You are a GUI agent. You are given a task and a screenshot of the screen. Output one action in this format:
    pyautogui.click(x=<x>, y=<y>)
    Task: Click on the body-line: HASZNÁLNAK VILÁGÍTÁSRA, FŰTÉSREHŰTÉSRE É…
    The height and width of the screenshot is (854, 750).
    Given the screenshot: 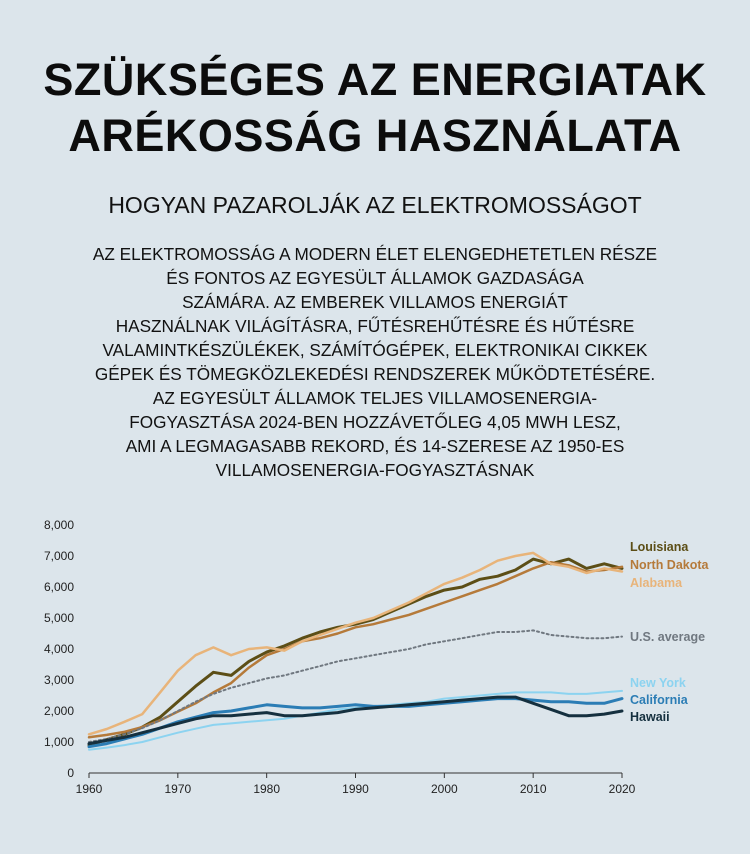 What is the action you would take?
    pyautogui.click(x=375, y=326)
    